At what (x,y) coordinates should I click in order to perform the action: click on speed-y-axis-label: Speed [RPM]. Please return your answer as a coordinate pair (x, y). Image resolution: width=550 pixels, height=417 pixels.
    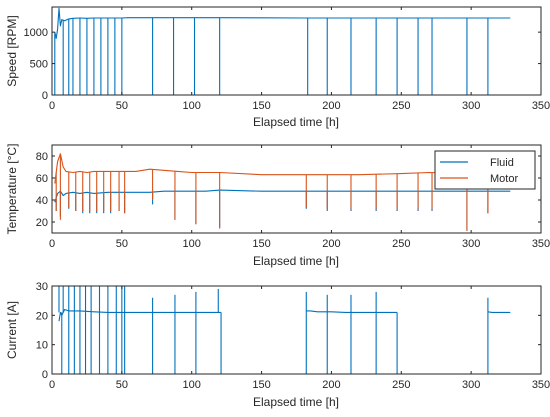
    Looking at the image, I should click on (12, 50).